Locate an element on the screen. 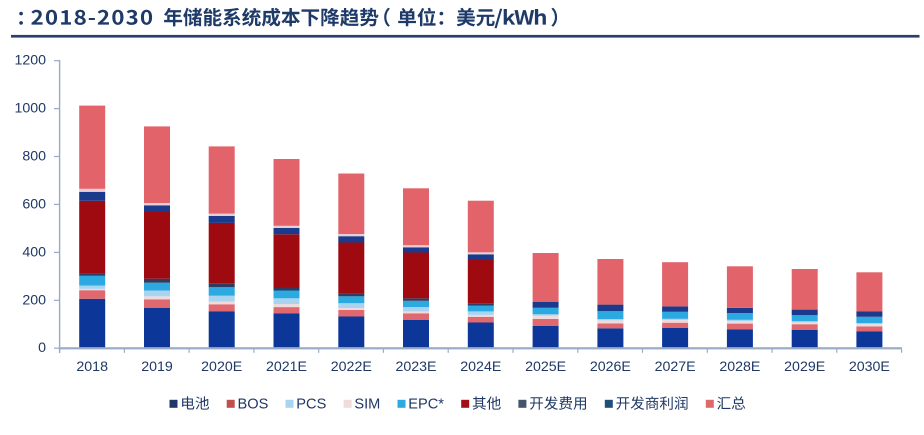 Image resolution: width=924 pixels, height=435 pixels. svg-text: 600 is located at coordinates (34, 204).